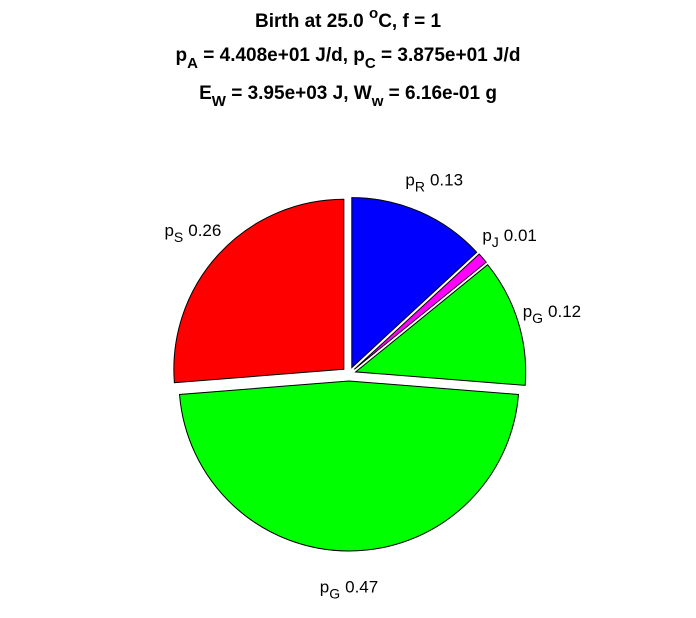 Image resolution: width=696 pixels, height=618 pixels. I want to click on chart-title: Birth at 25.0 oC, f = 1, so click(348, 18).